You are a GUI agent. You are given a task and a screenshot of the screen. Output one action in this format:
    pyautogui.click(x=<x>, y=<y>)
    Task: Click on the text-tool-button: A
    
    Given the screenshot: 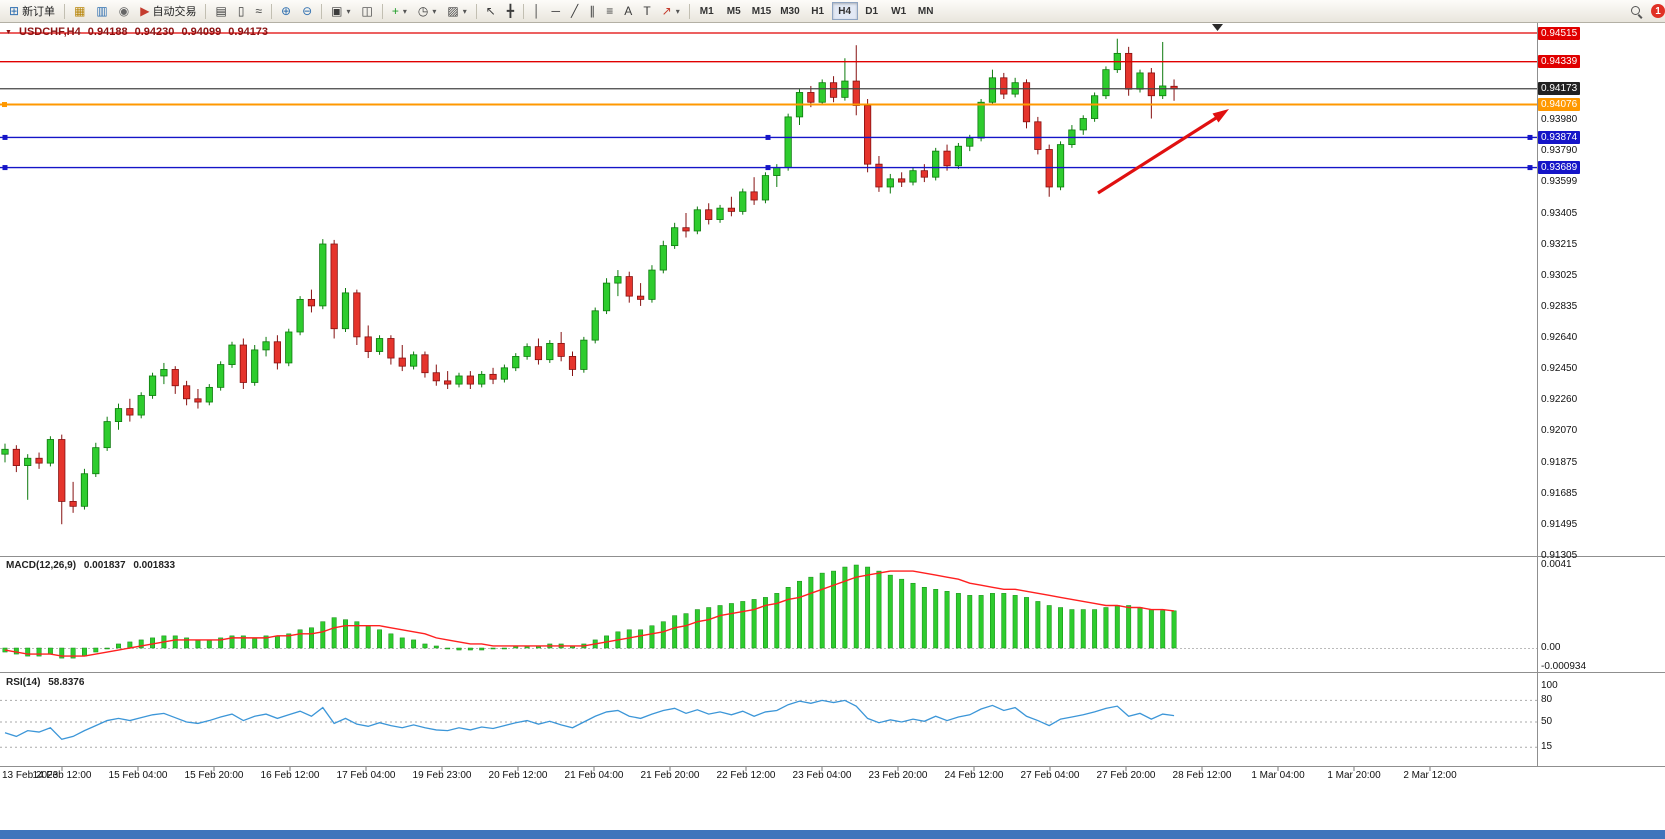 What is the action you would take?
    pyautogui.click(x=628, y=11)
    